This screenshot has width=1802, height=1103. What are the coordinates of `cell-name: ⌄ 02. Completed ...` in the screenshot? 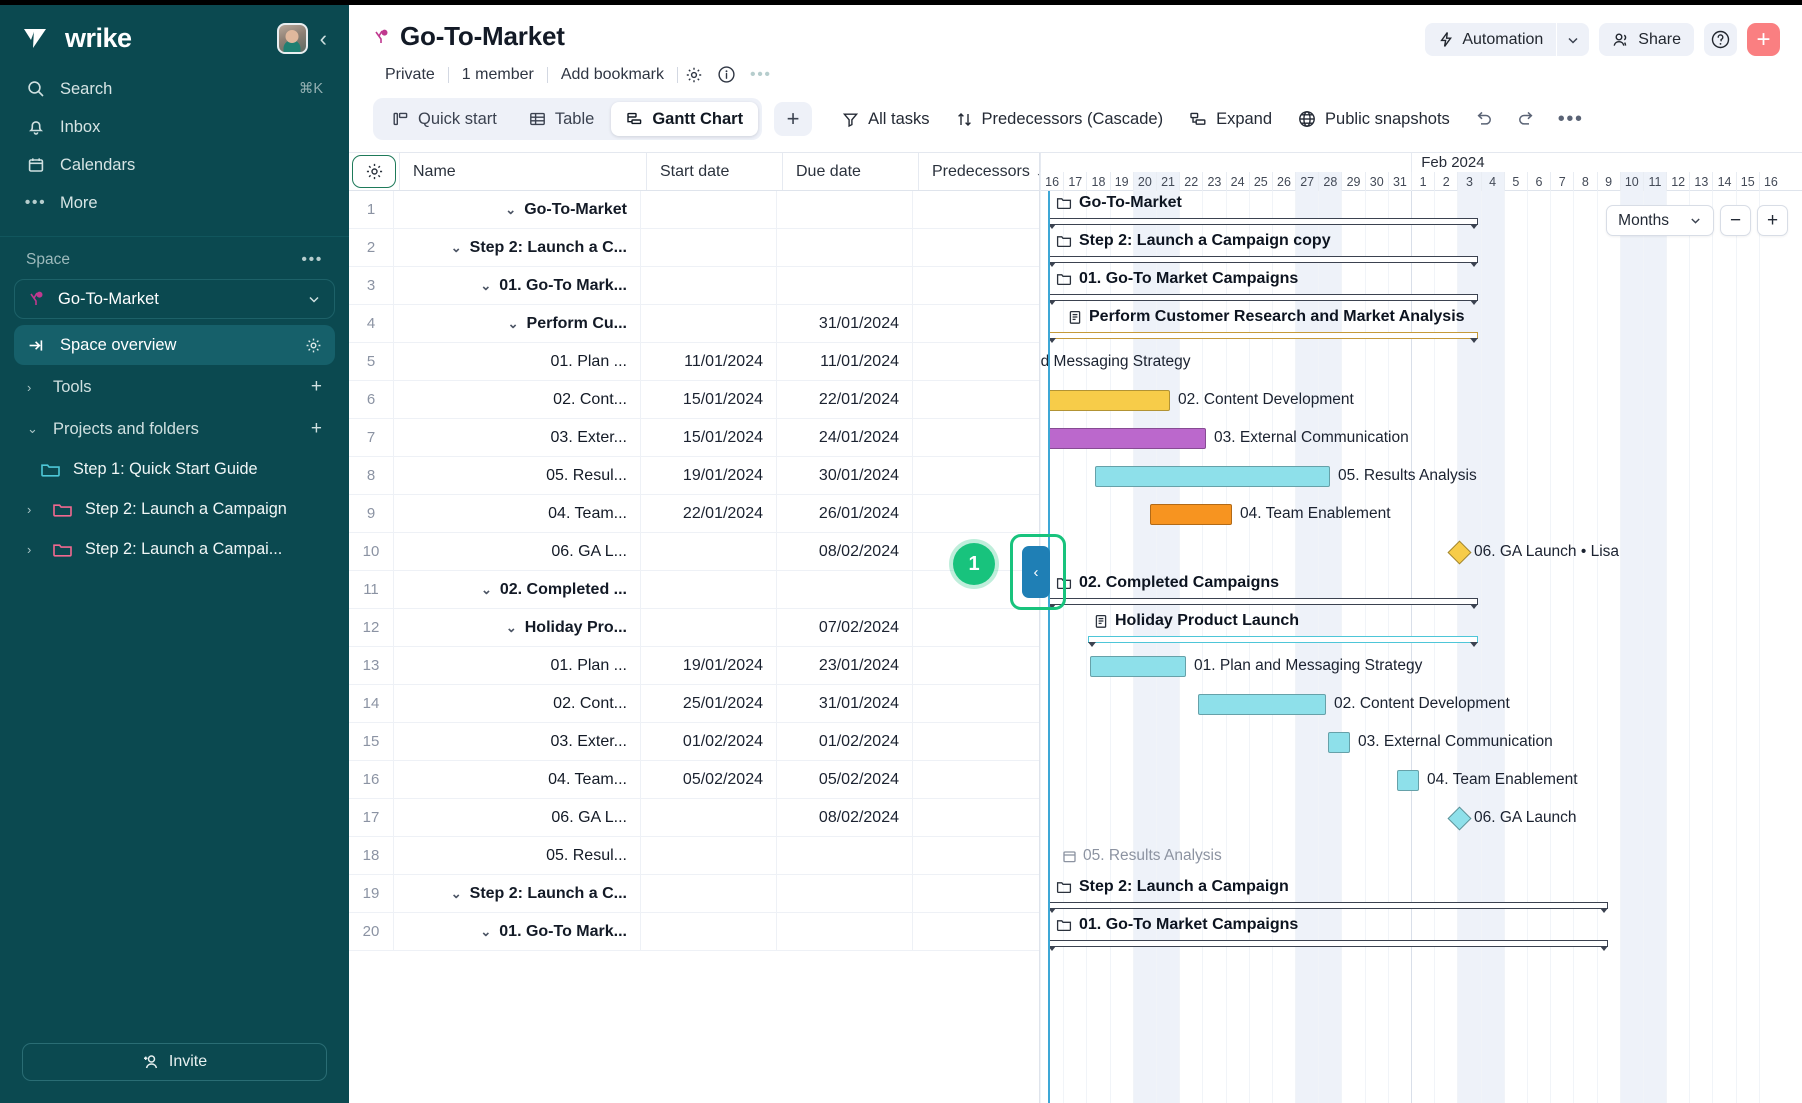 It's located at (516, 589).